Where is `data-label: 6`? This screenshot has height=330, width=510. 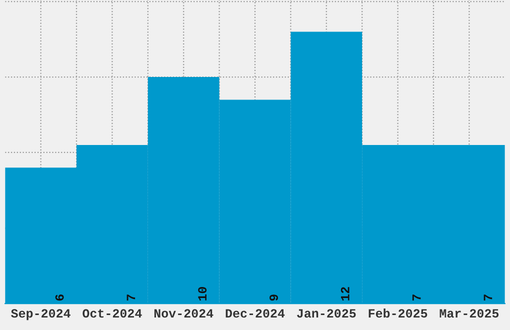 data-label: 6 is located at coordinates (59, 297).